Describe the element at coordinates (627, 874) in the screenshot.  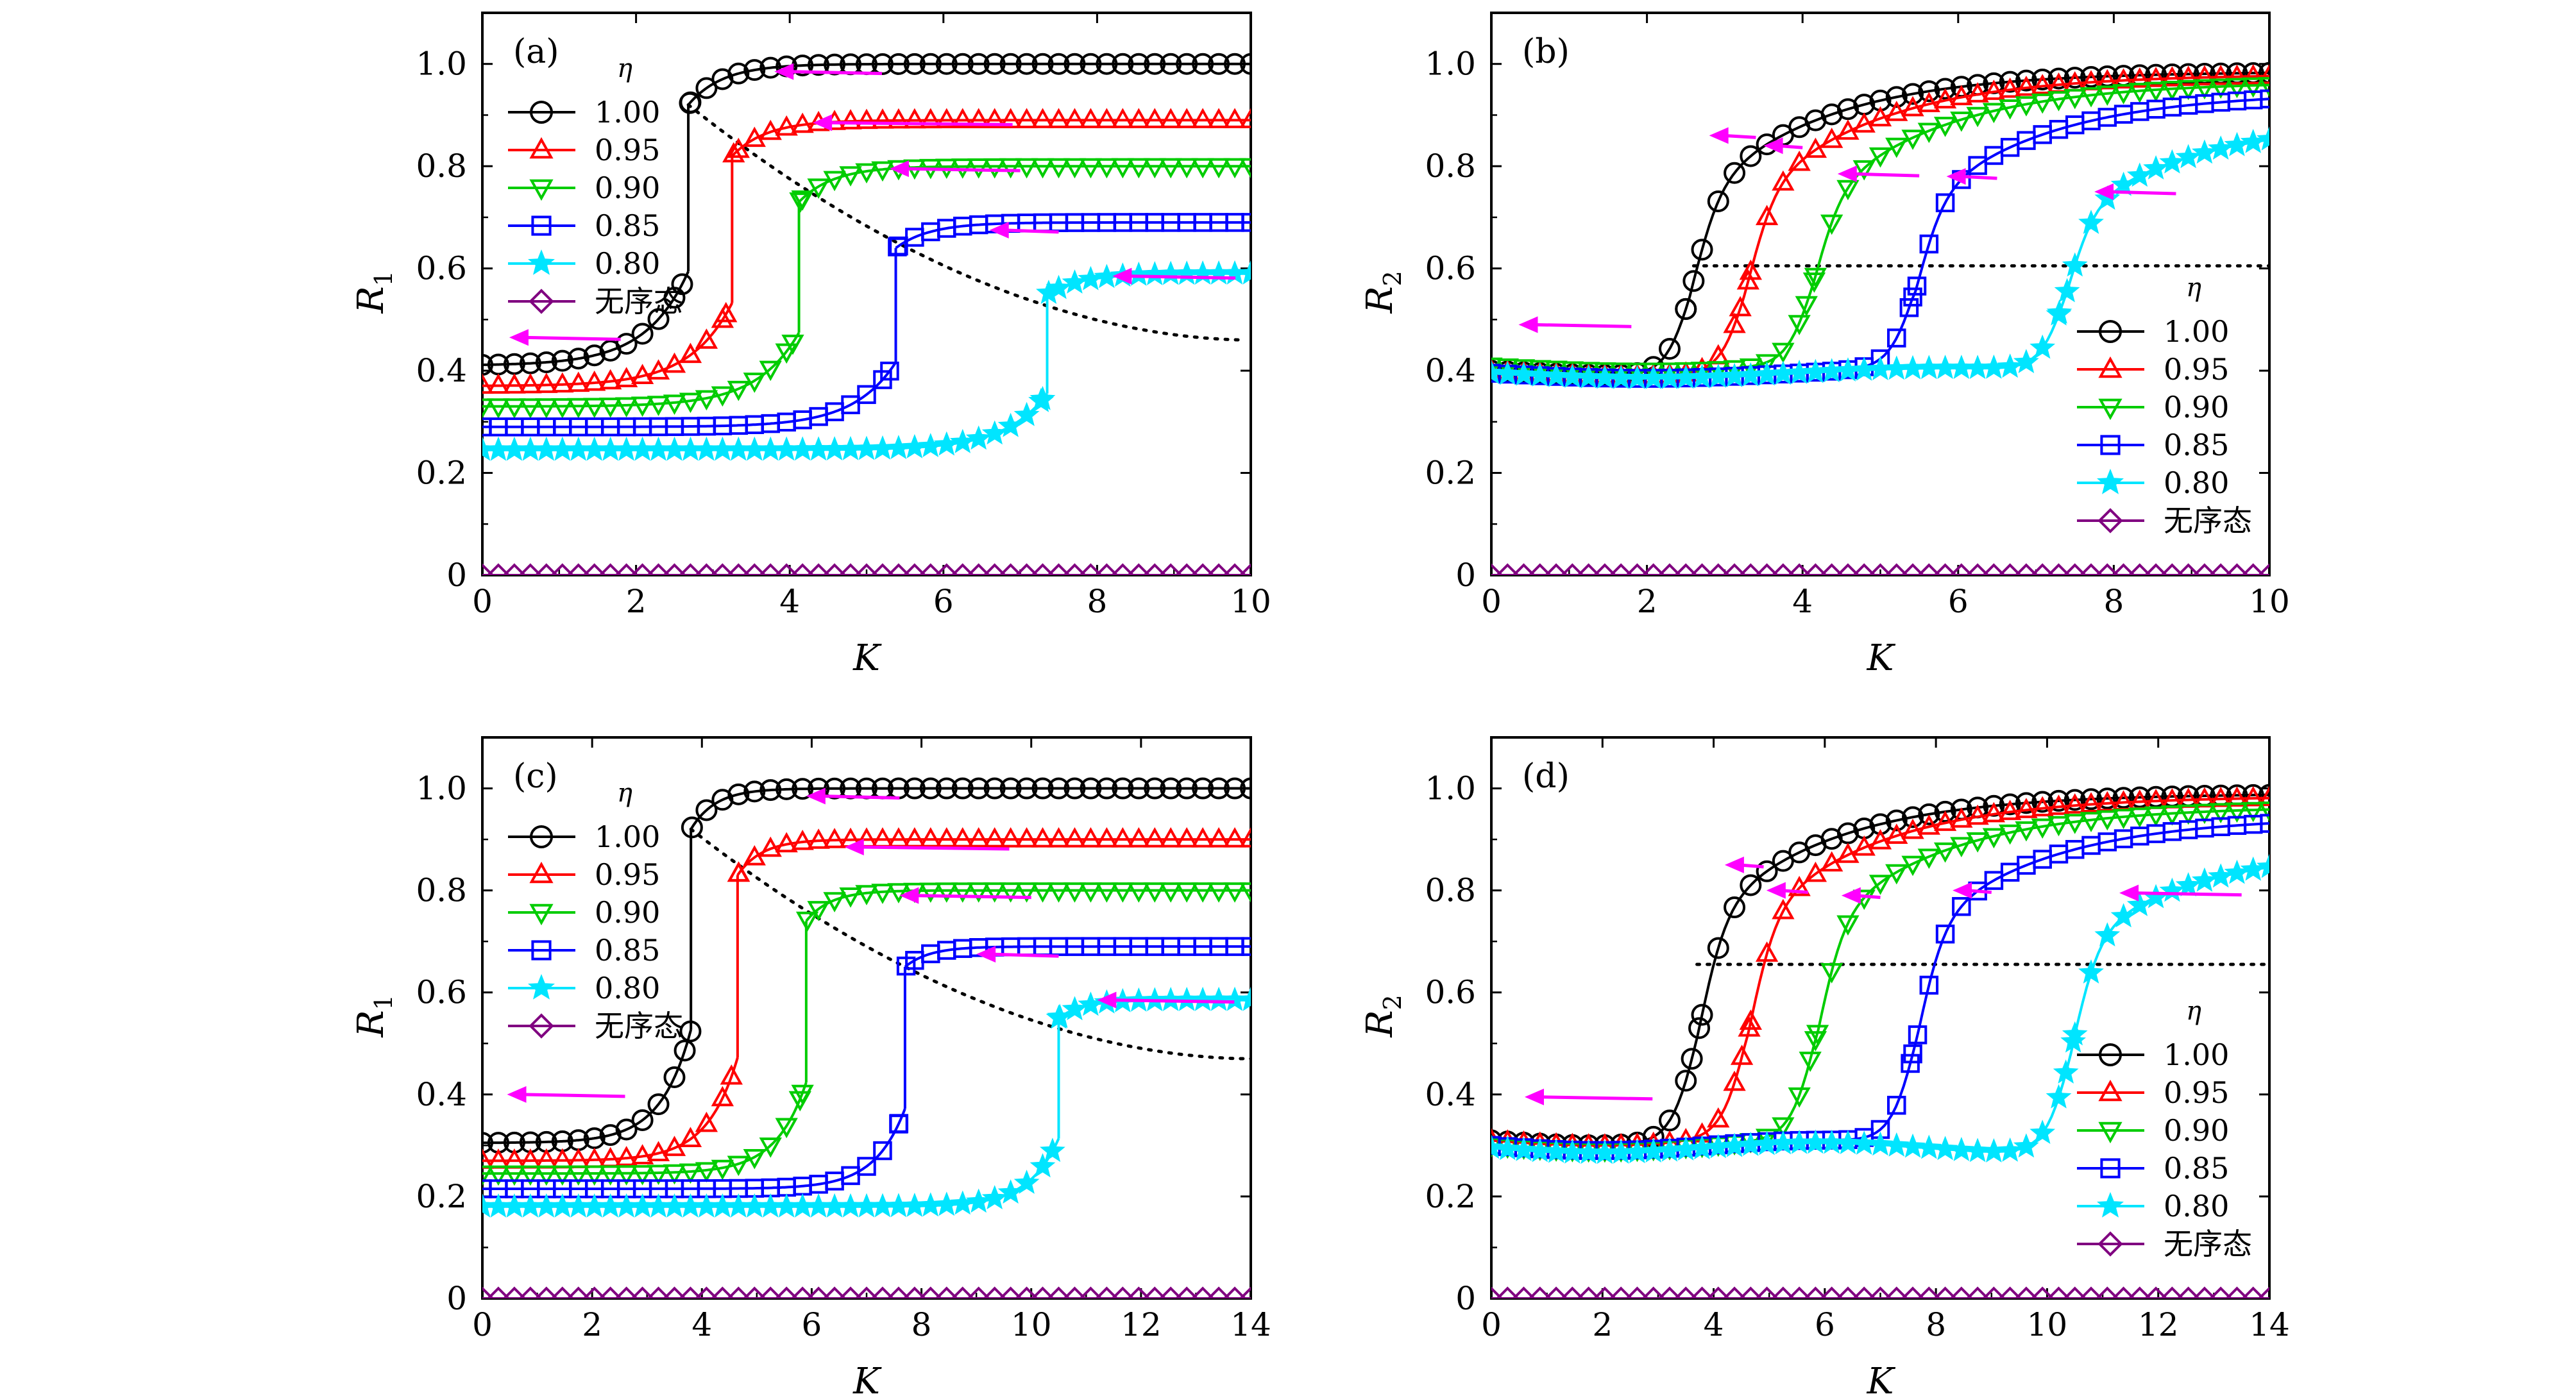
I see `legend-label: 0.95` at that location.